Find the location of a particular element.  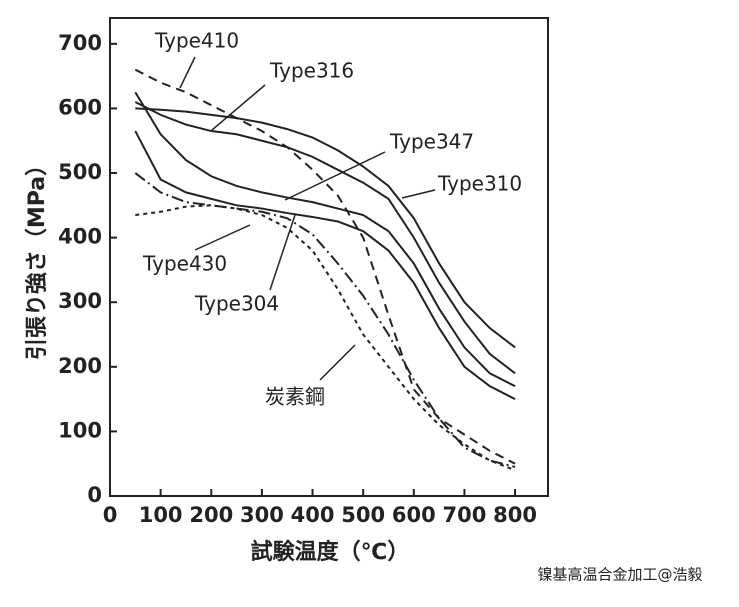

x-tick-label: 500 is located at coordinates (363, 515).